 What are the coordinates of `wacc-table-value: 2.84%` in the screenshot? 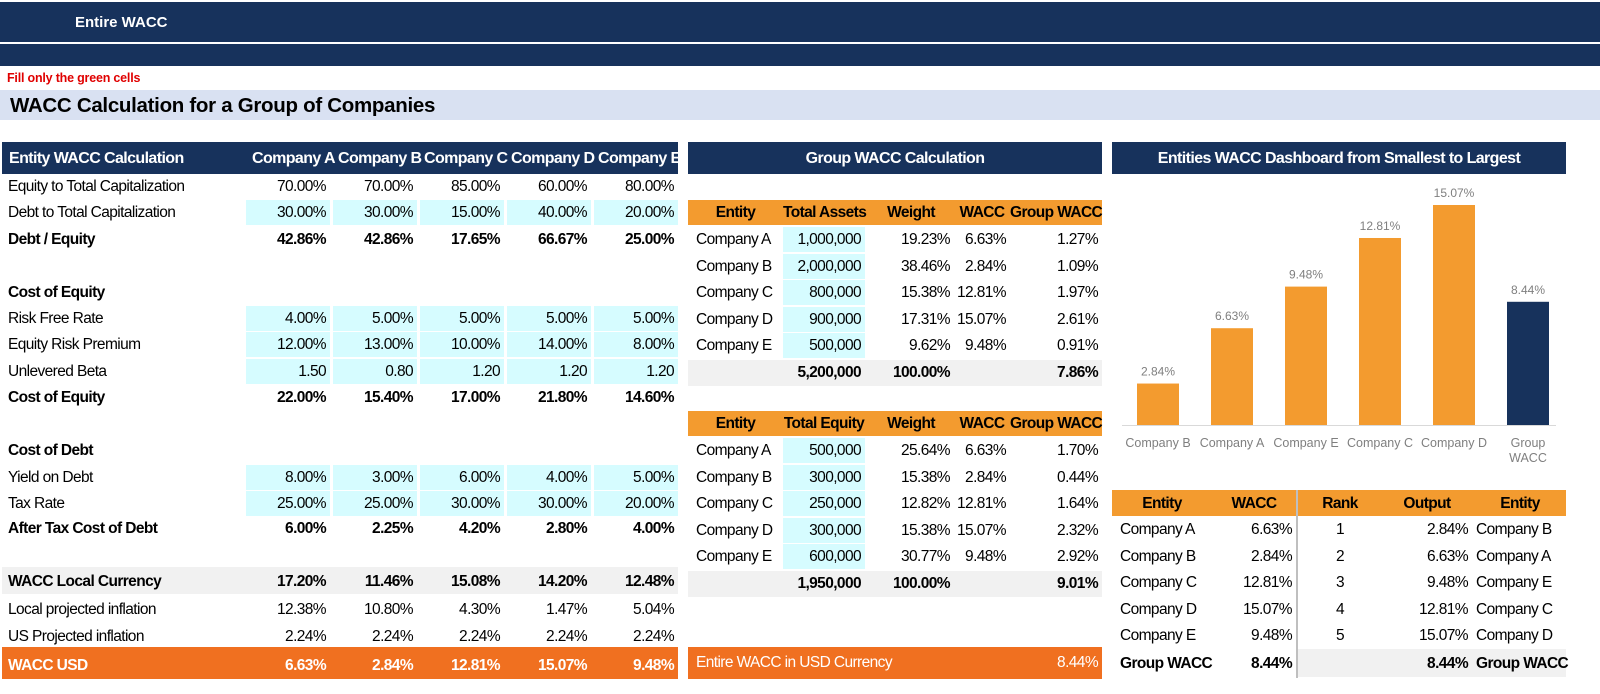 It's located at (1272, 556).